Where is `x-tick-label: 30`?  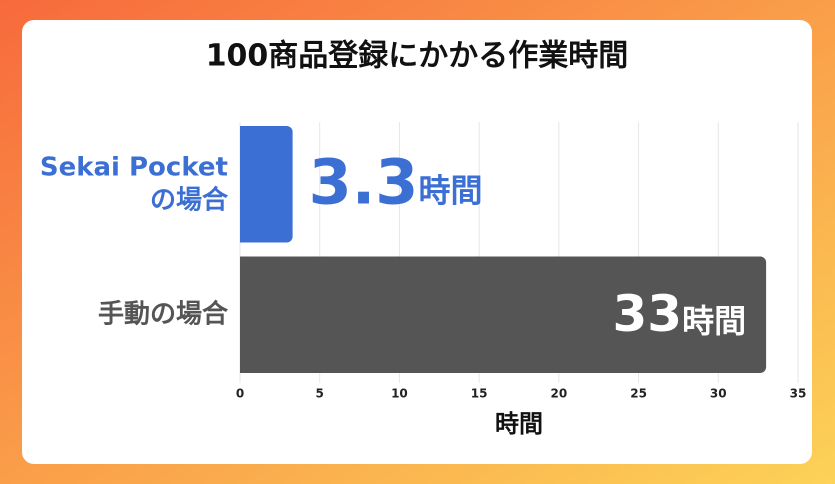 x-tick-label: 30 is located at coordinates (718, 394).